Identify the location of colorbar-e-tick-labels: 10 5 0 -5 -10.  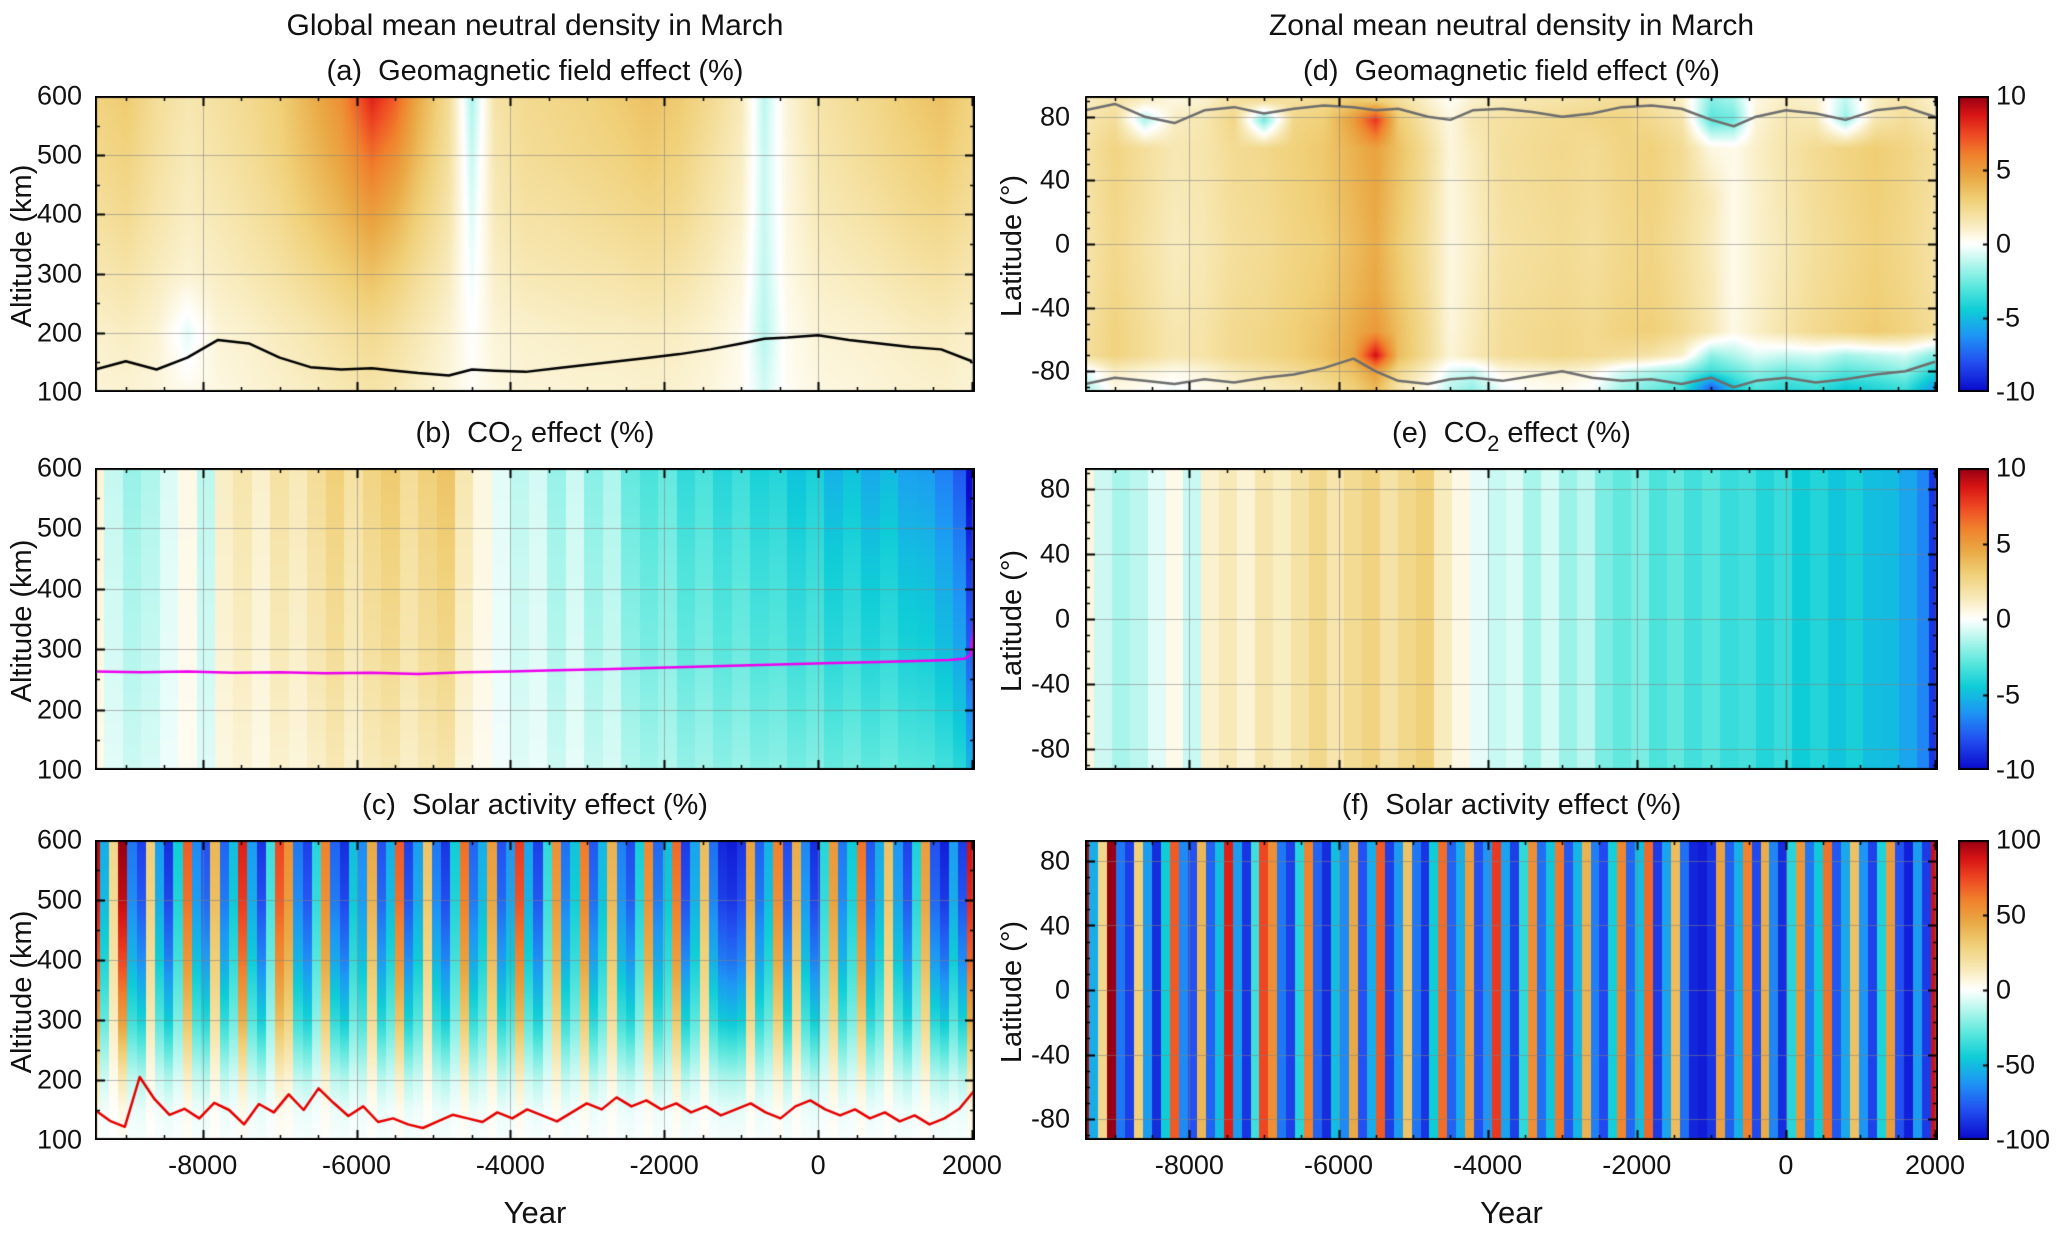
(2031, 619).